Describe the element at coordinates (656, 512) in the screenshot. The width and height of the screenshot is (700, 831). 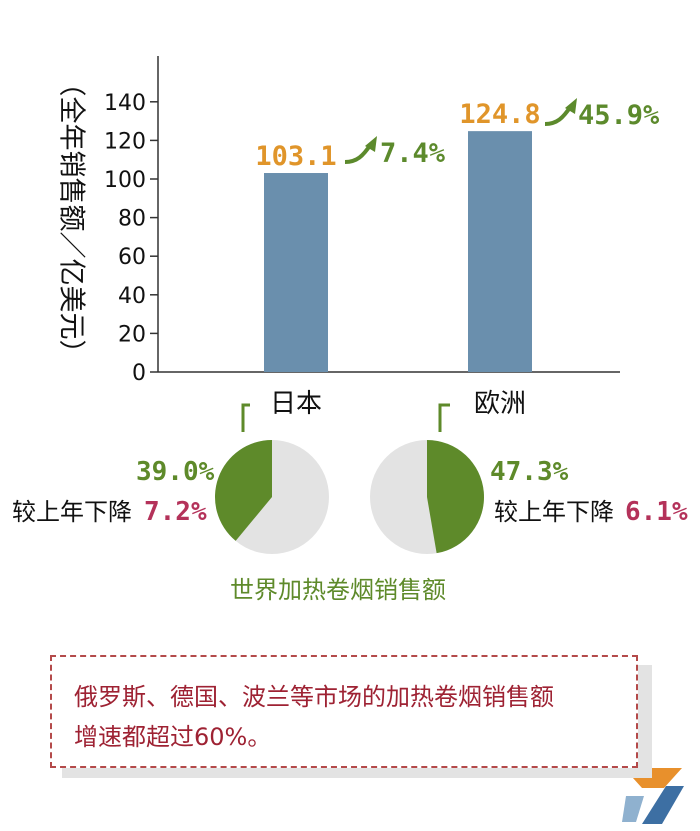
I see `pie-change-value-europe: 6.1%` at that location.